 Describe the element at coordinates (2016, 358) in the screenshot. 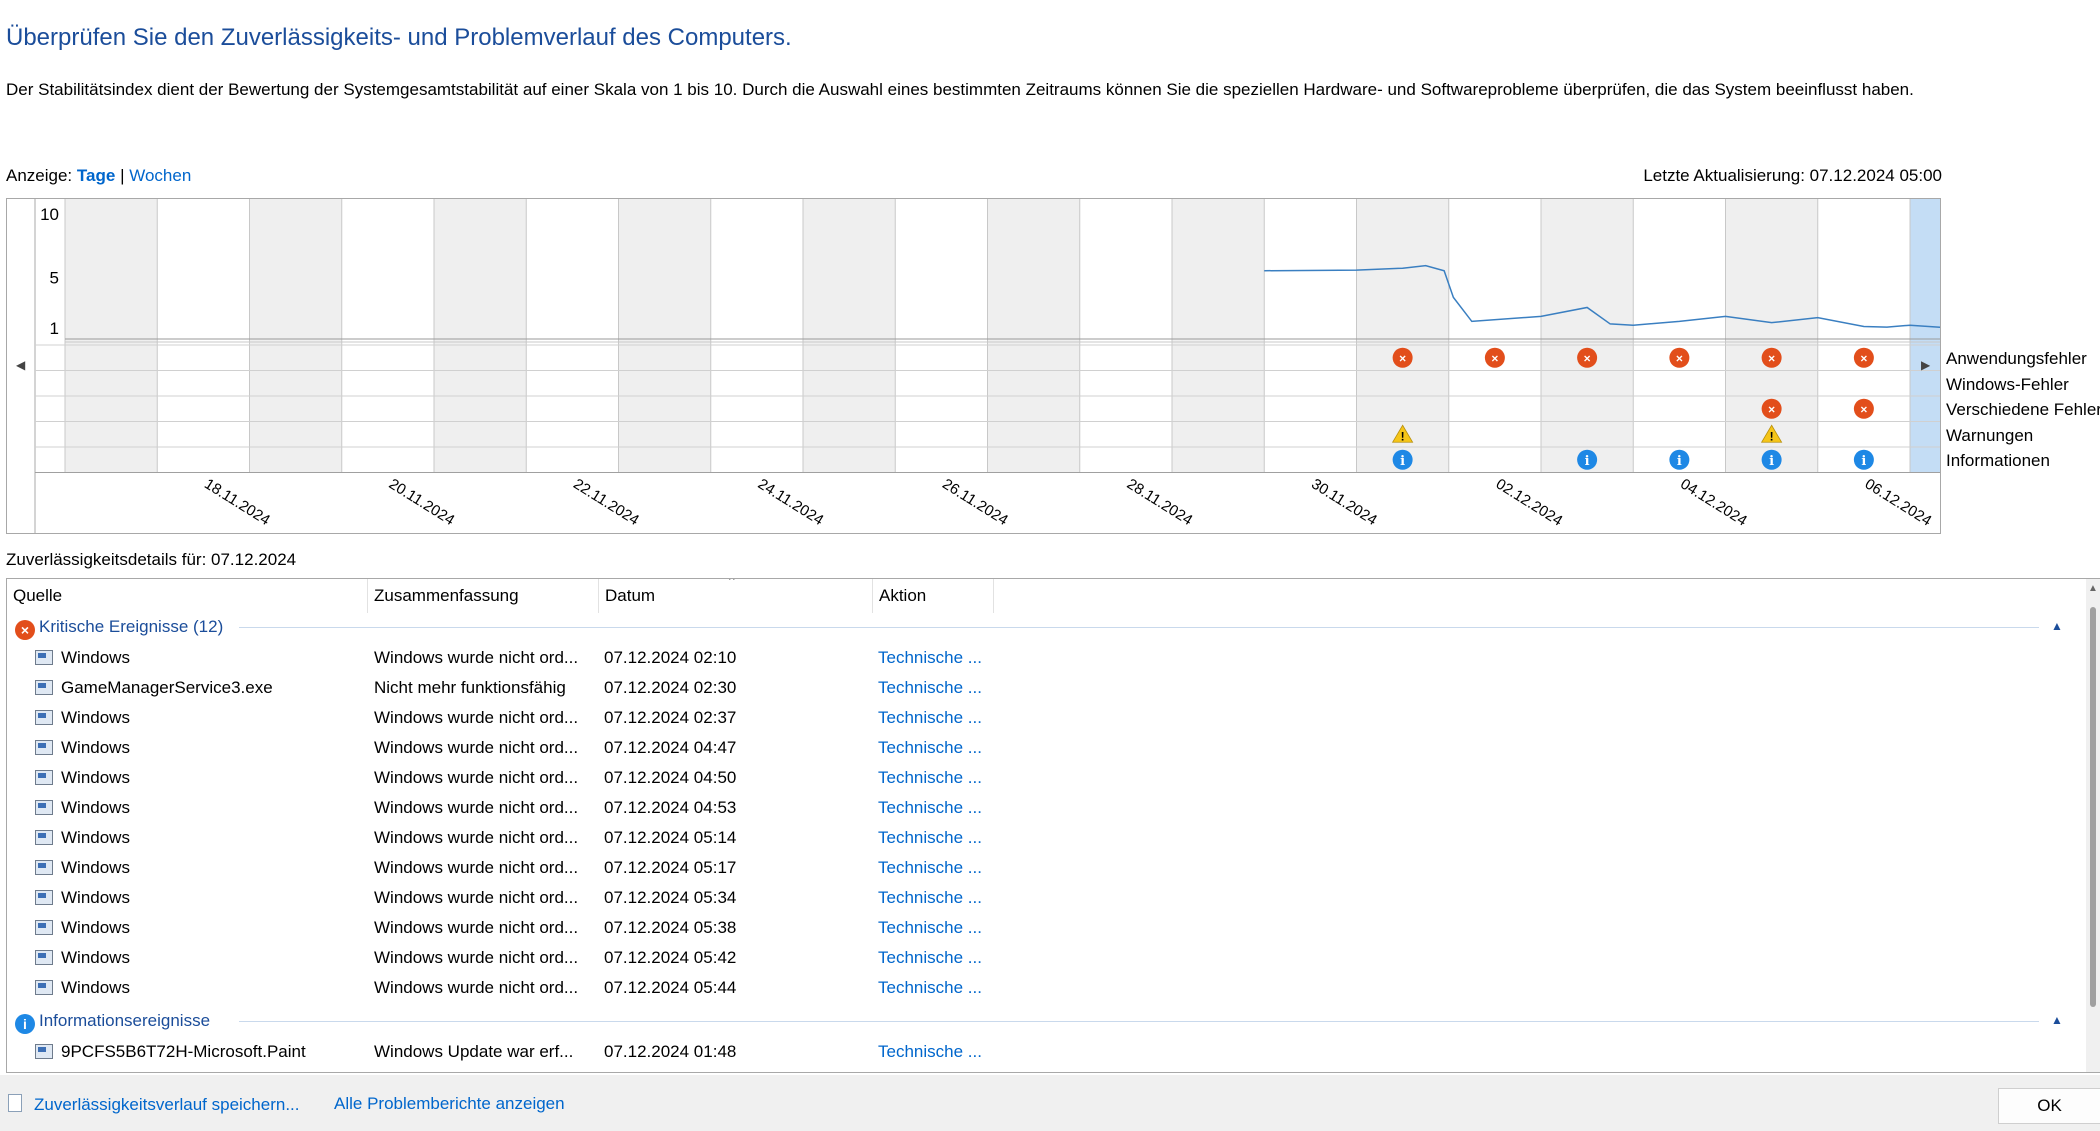

I see `legend-application-errors: Anwendungsfehler` at that location.